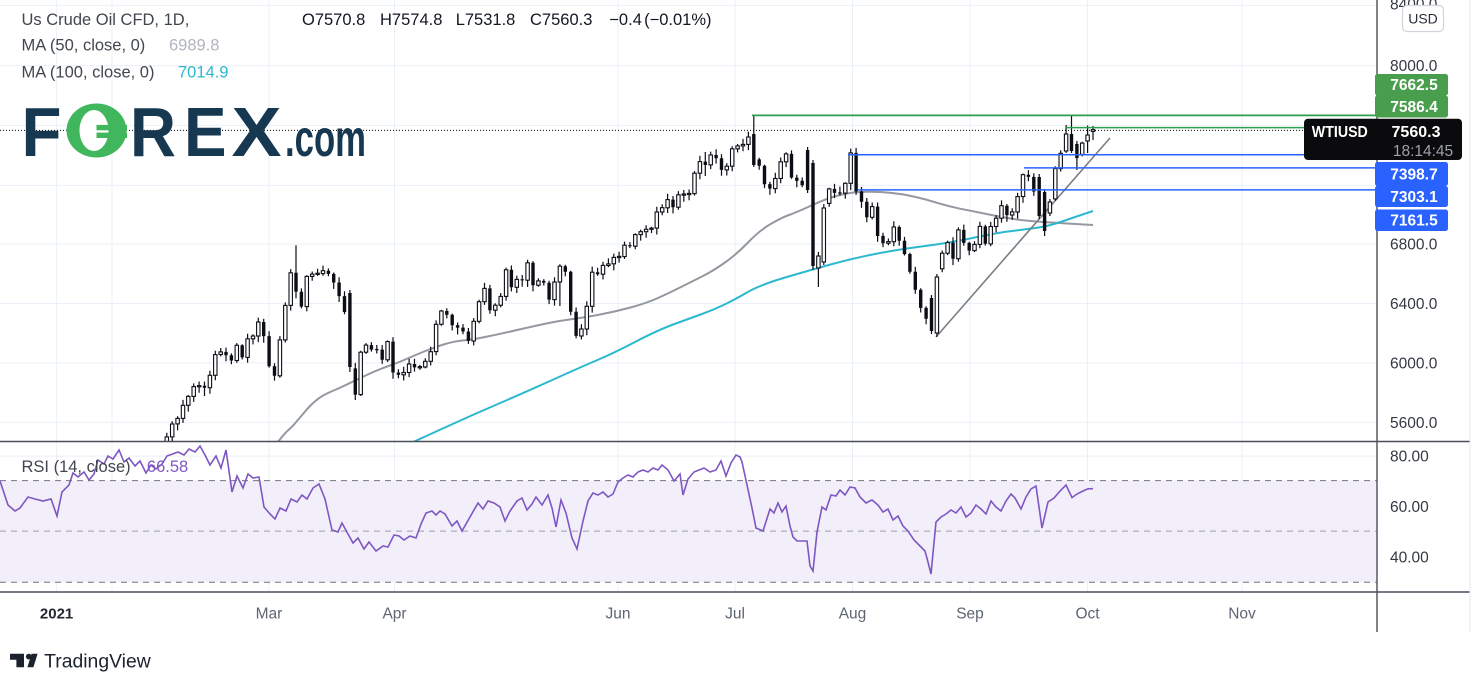 The image size is (1484, 688). What do you see at coordinates (153, 132) in the screenshot?
I see `svg-text: R` at bounding box center [153, 132].